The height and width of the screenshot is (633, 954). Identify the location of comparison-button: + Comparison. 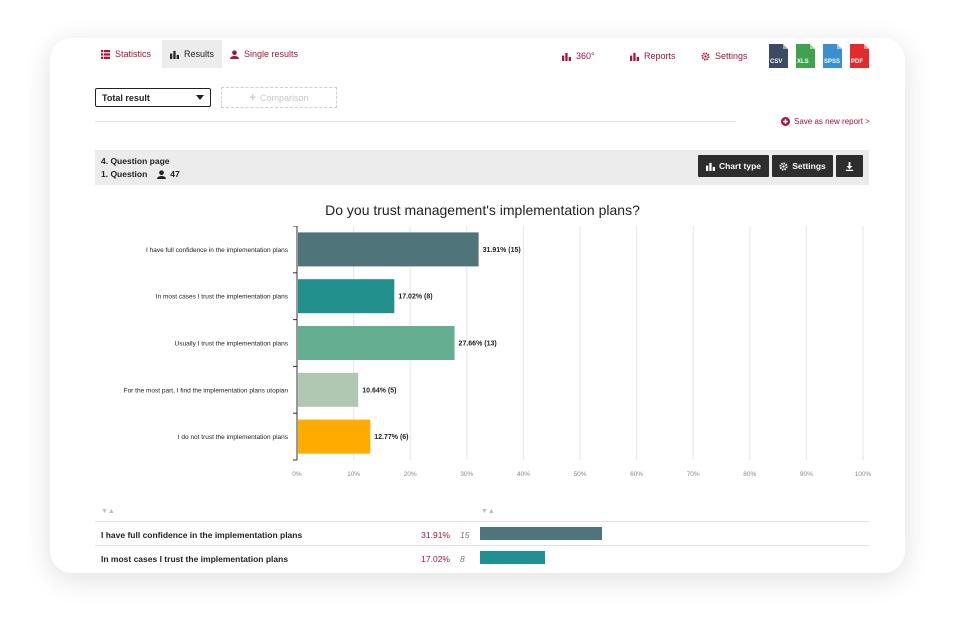
(279, 97).